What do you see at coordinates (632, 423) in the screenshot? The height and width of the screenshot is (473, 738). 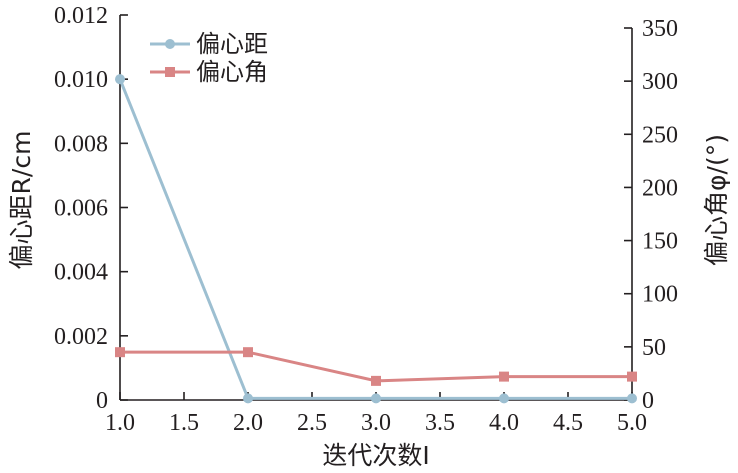 I see `x-tick-label: 5.0` at bounding box center [632, 423].